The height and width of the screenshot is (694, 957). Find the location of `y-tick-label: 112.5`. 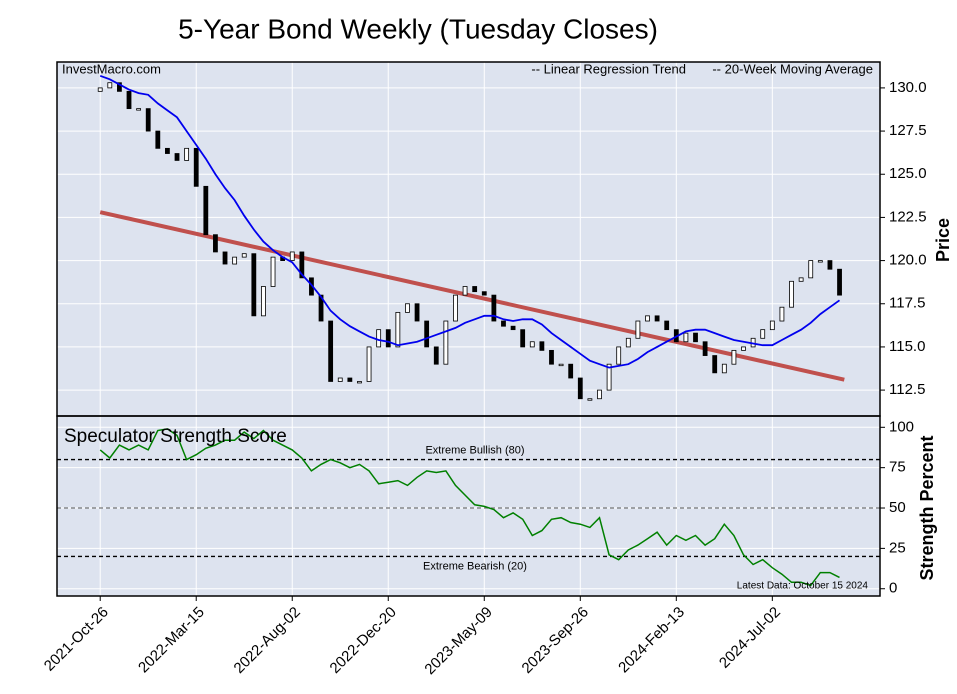

y-tick-label: 112.5 is located at coordinates (907, 389).